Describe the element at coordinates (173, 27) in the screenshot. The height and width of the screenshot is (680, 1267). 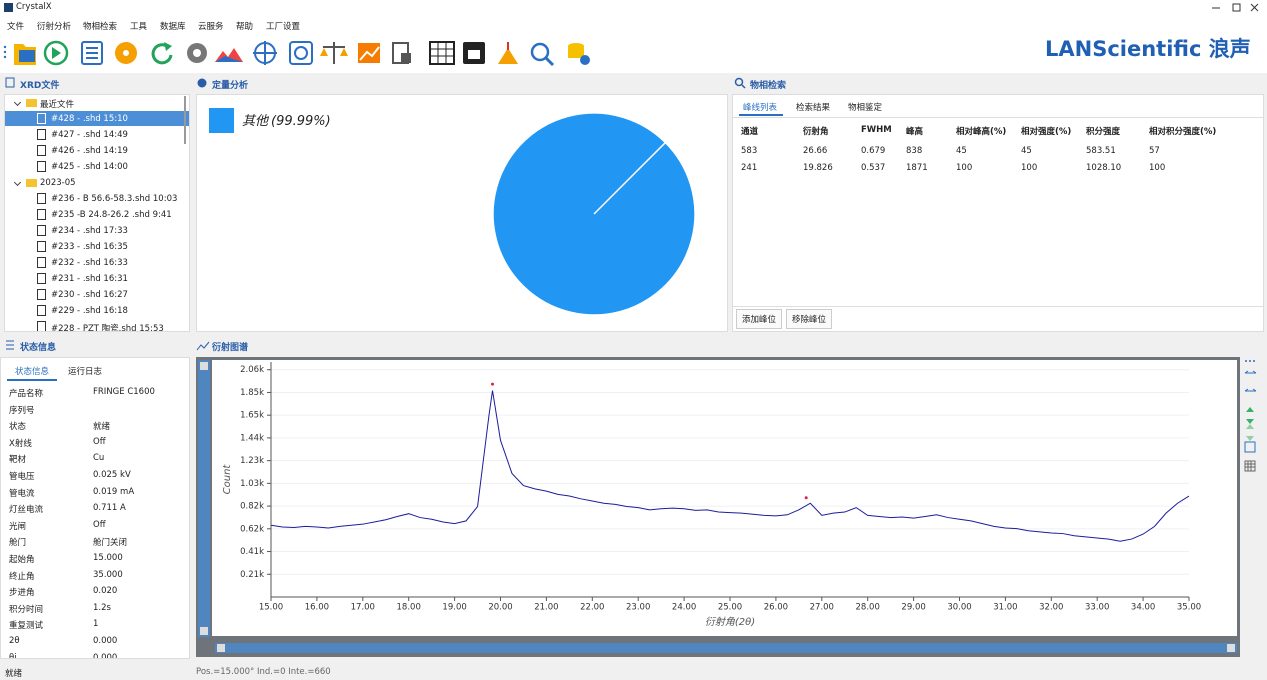
I see `menu-item: 数据库` at that location.